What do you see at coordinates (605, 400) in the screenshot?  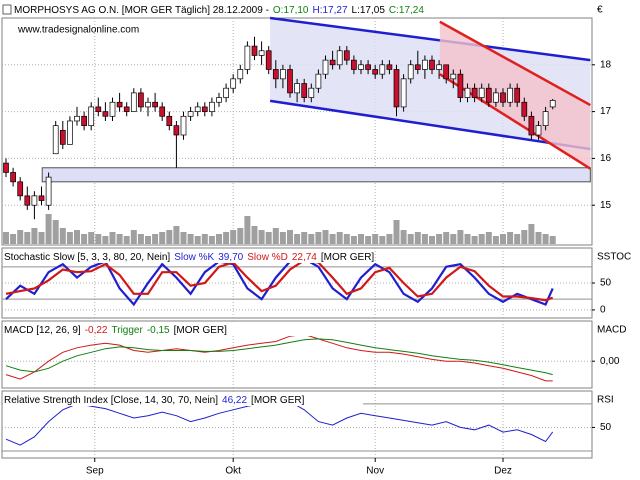 I see `axis-label: RSI` at bounding box center [605, 400].